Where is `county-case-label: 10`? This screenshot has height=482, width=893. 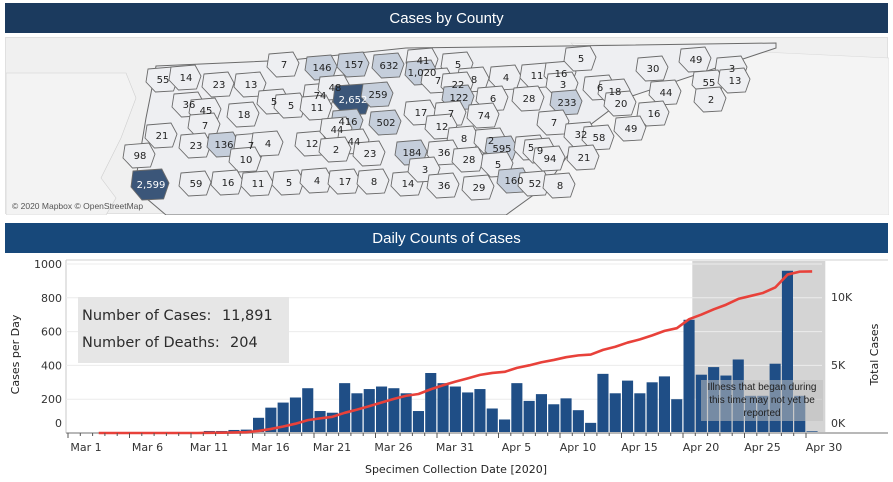
county-case-label: 10 is located at coordinates (246, 160).